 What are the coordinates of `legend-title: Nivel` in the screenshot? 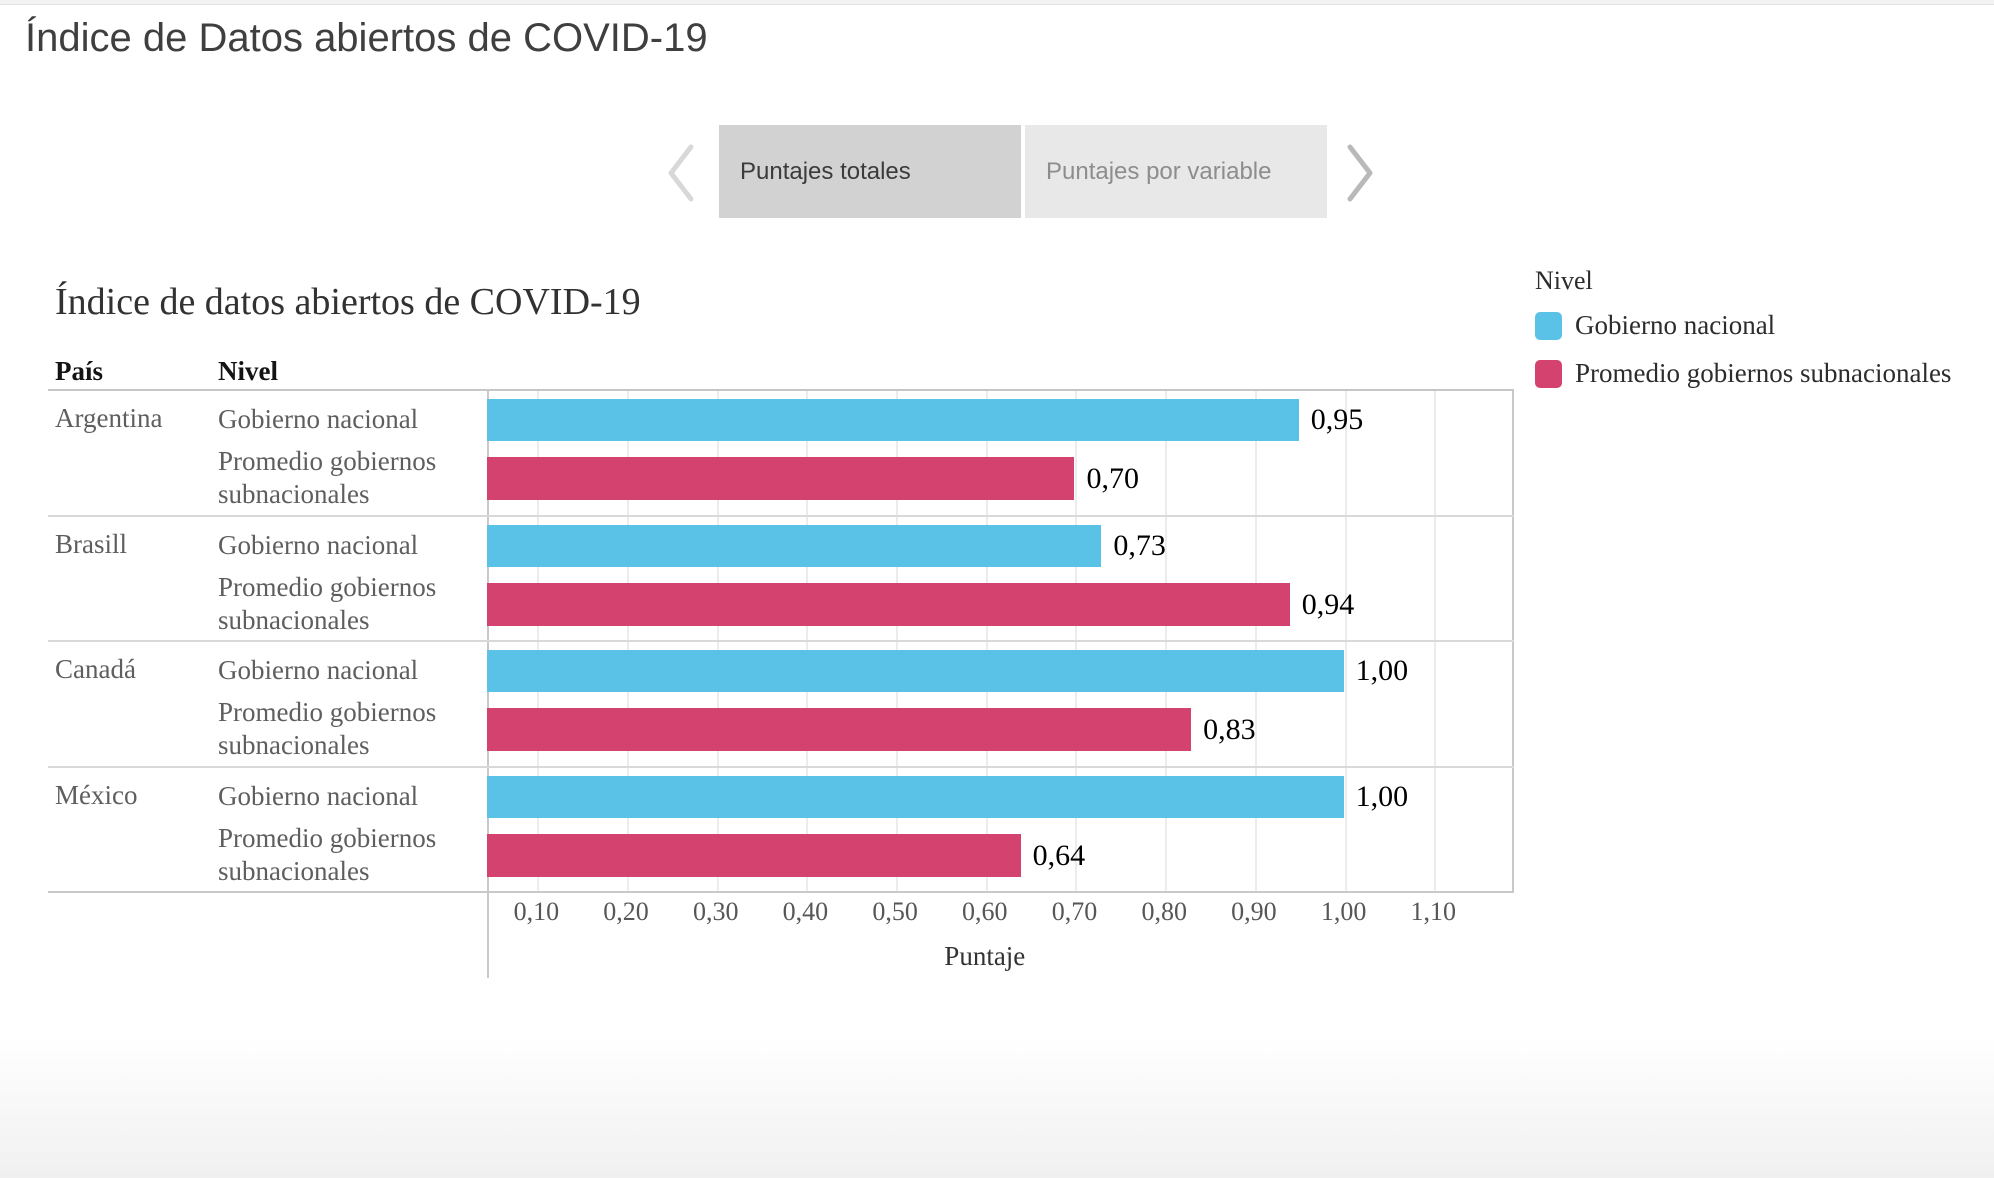 It's located at (1564, 280).